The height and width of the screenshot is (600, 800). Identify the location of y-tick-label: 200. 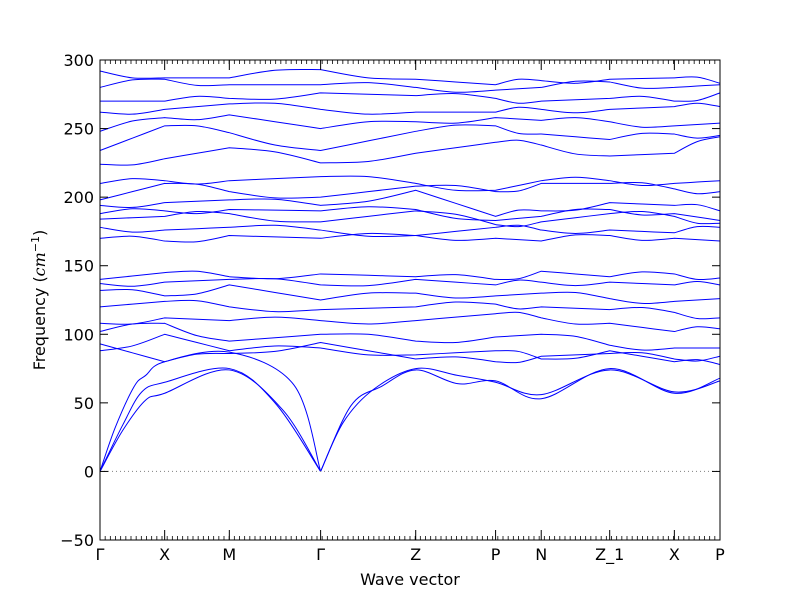
(78, 197).